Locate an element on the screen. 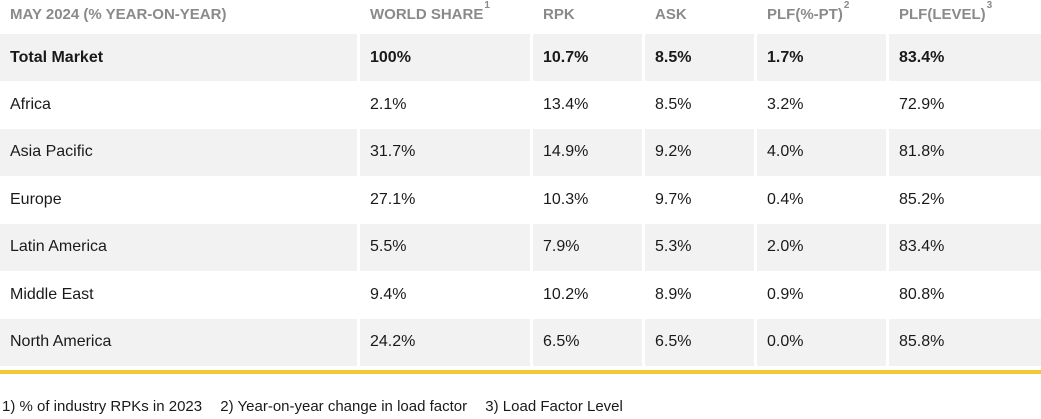 Image resolution: width=1041 pixels, height=419 pixels. table-row: North America 24.2% 6.5% 6.5% 0.0% 85.8% is located at coordinates (520, 342).